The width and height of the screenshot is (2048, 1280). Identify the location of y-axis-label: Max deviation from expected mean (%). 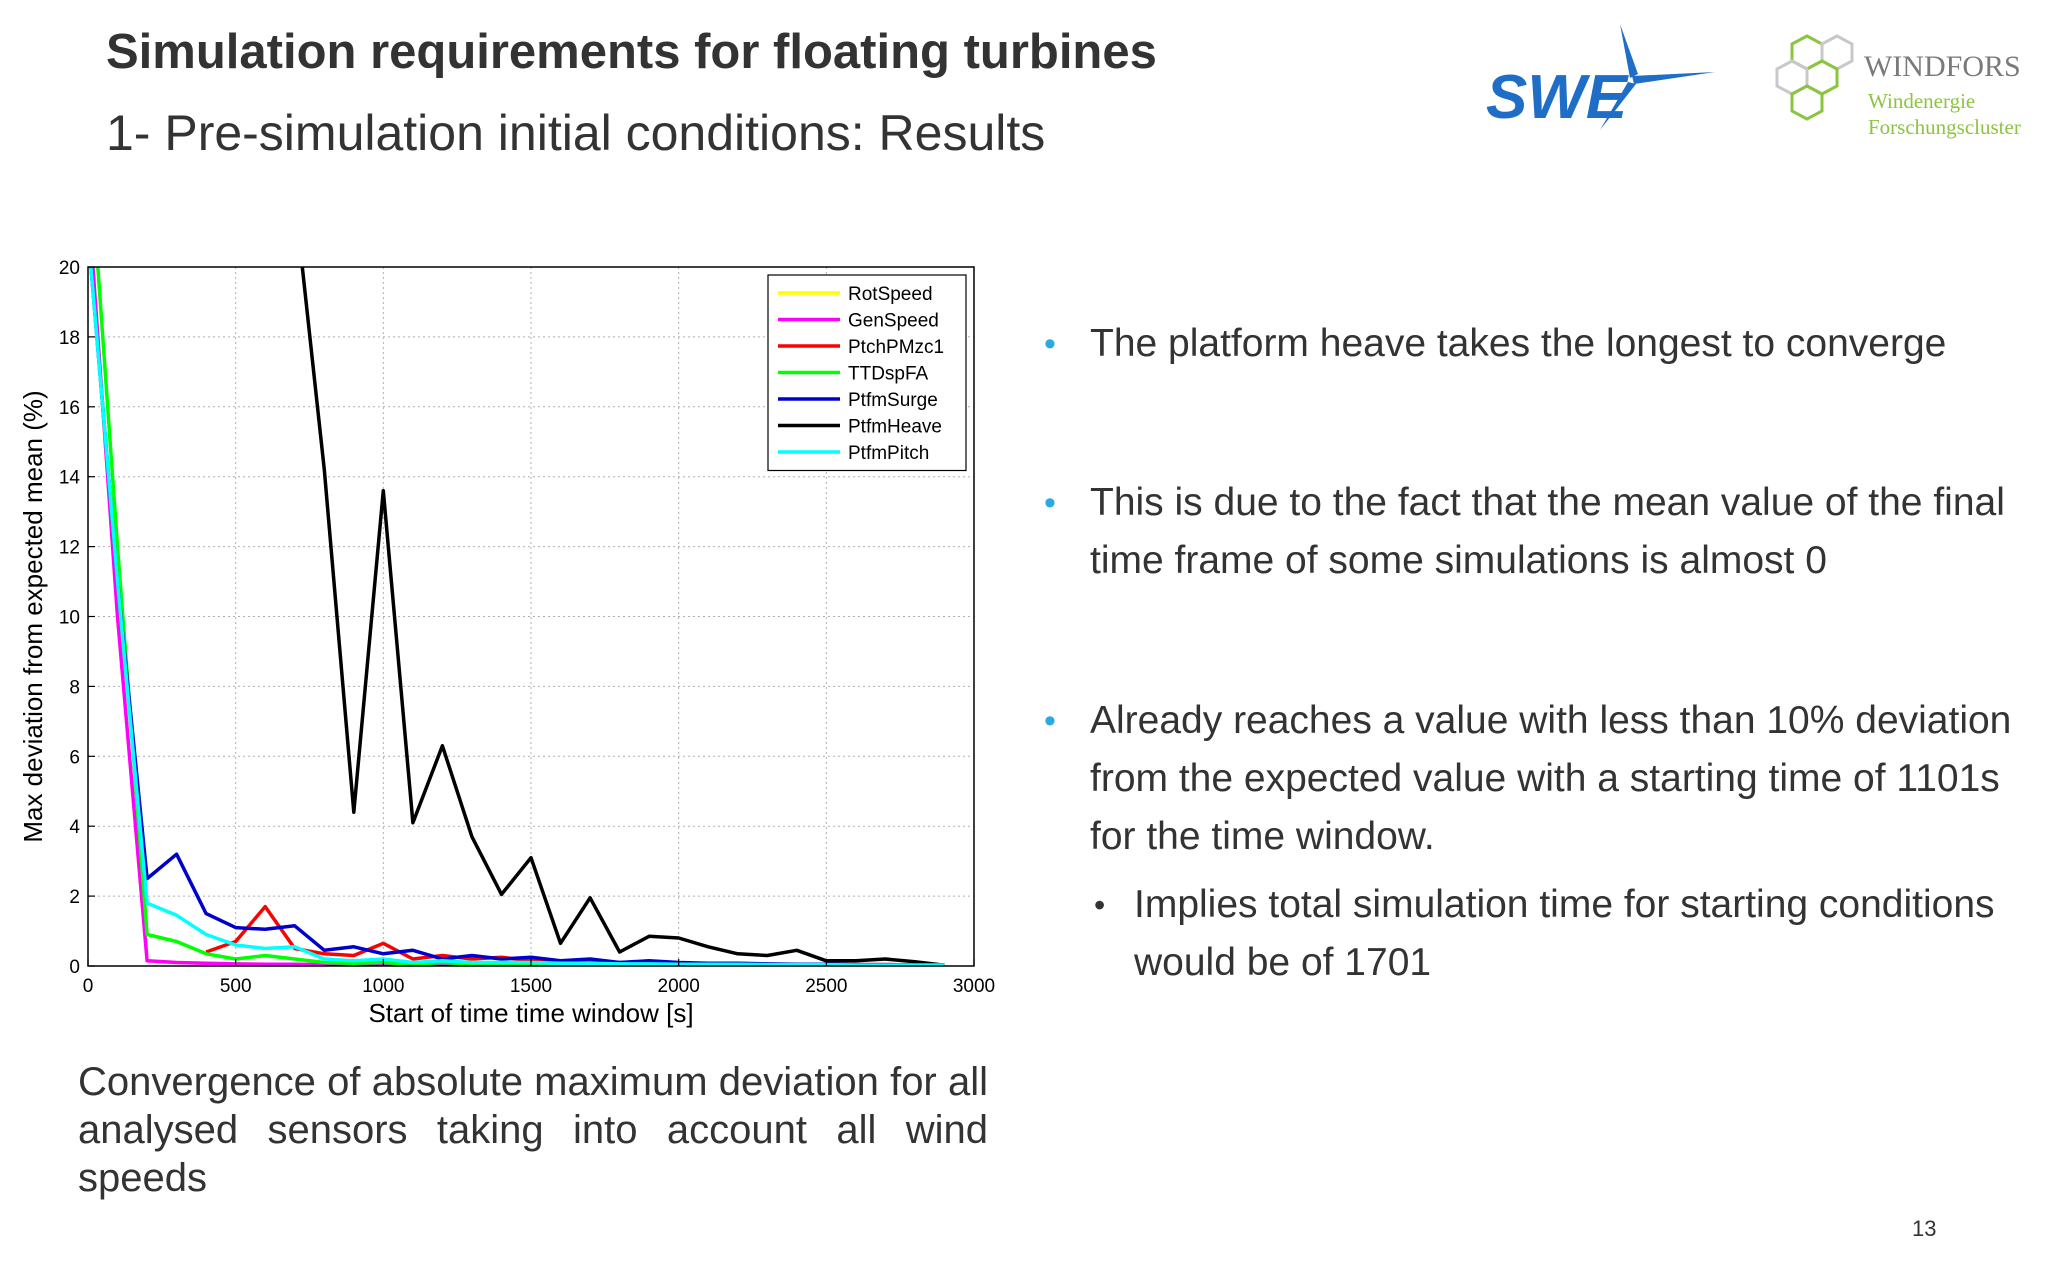
(33, 616).